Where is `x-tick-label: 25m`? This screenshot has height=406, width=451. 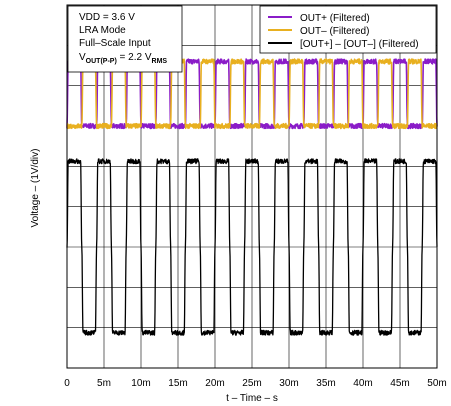
x-tick-label: 25m is located at coordinates (251, 383).